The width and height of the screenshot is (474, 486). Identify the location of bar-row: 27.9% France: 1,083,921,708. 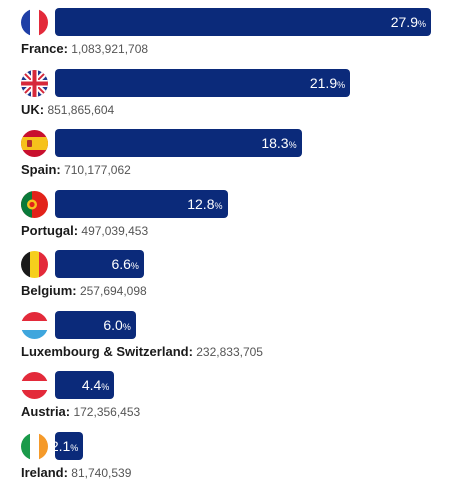
(237, 32).